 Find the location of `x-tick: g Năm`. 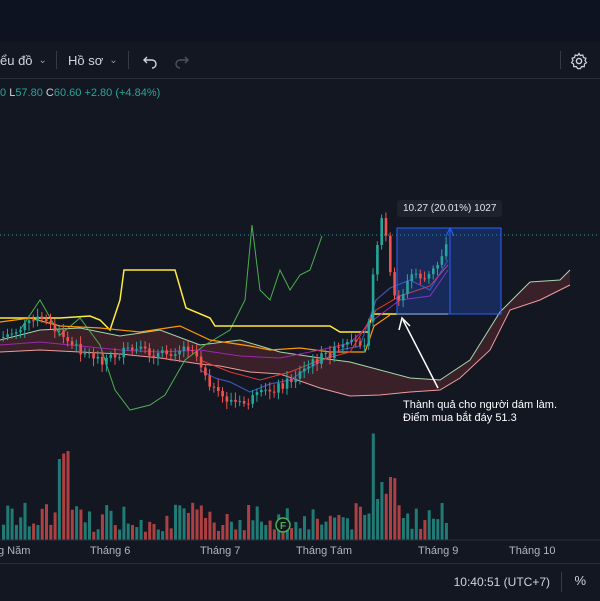

x-tick: g Năm is located at coordinates (15, 551).